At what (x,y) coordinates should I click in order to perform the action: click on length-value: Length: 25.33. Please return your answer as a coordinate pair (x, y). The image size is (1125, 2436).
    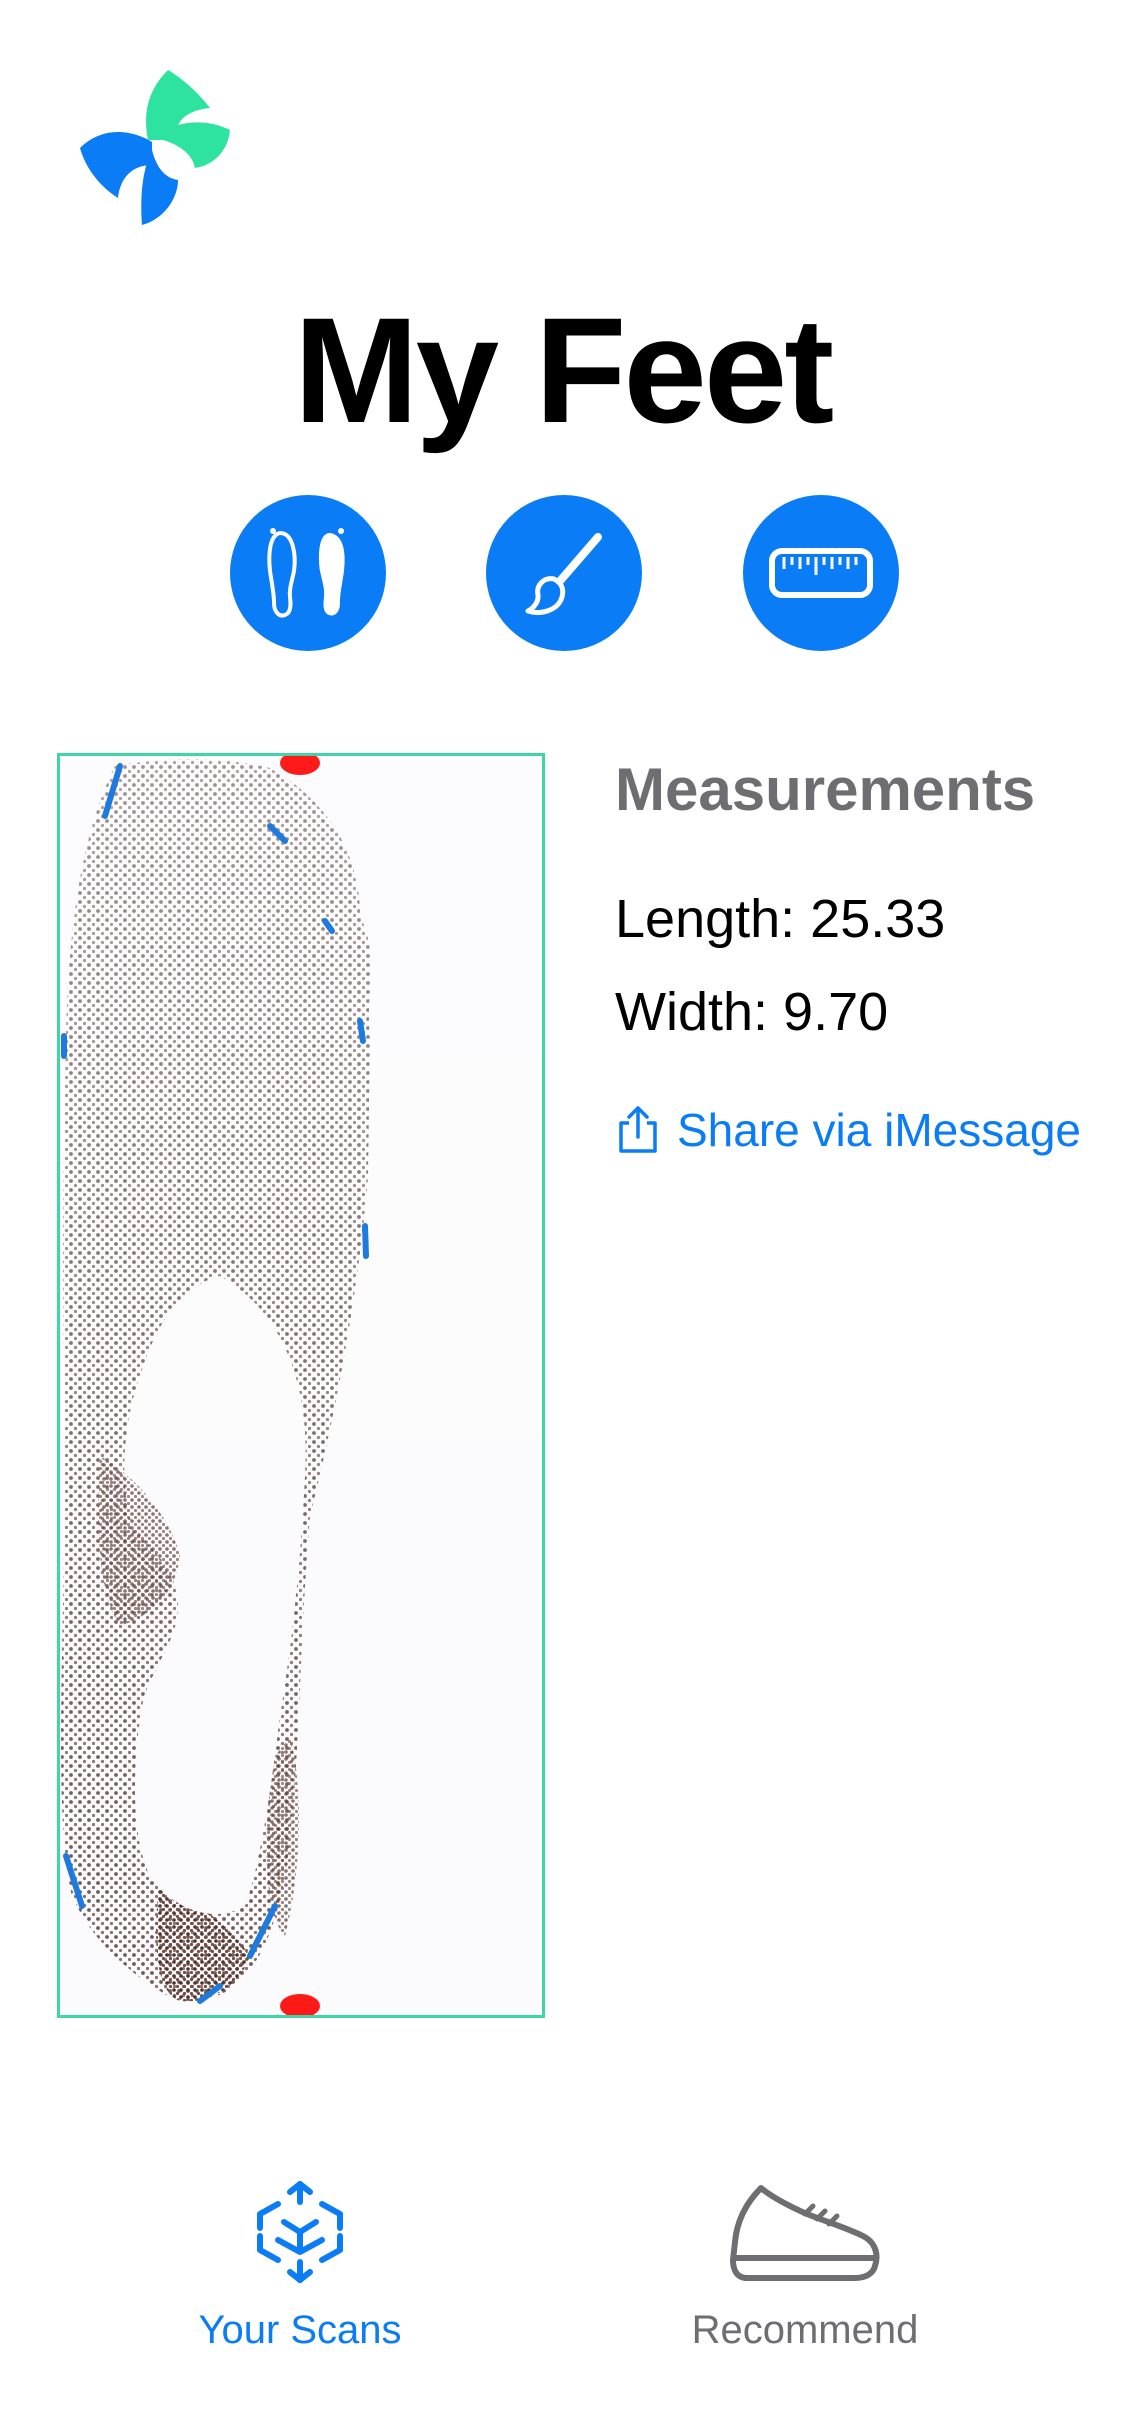
    Looking at the image, I should click on (780, 919).